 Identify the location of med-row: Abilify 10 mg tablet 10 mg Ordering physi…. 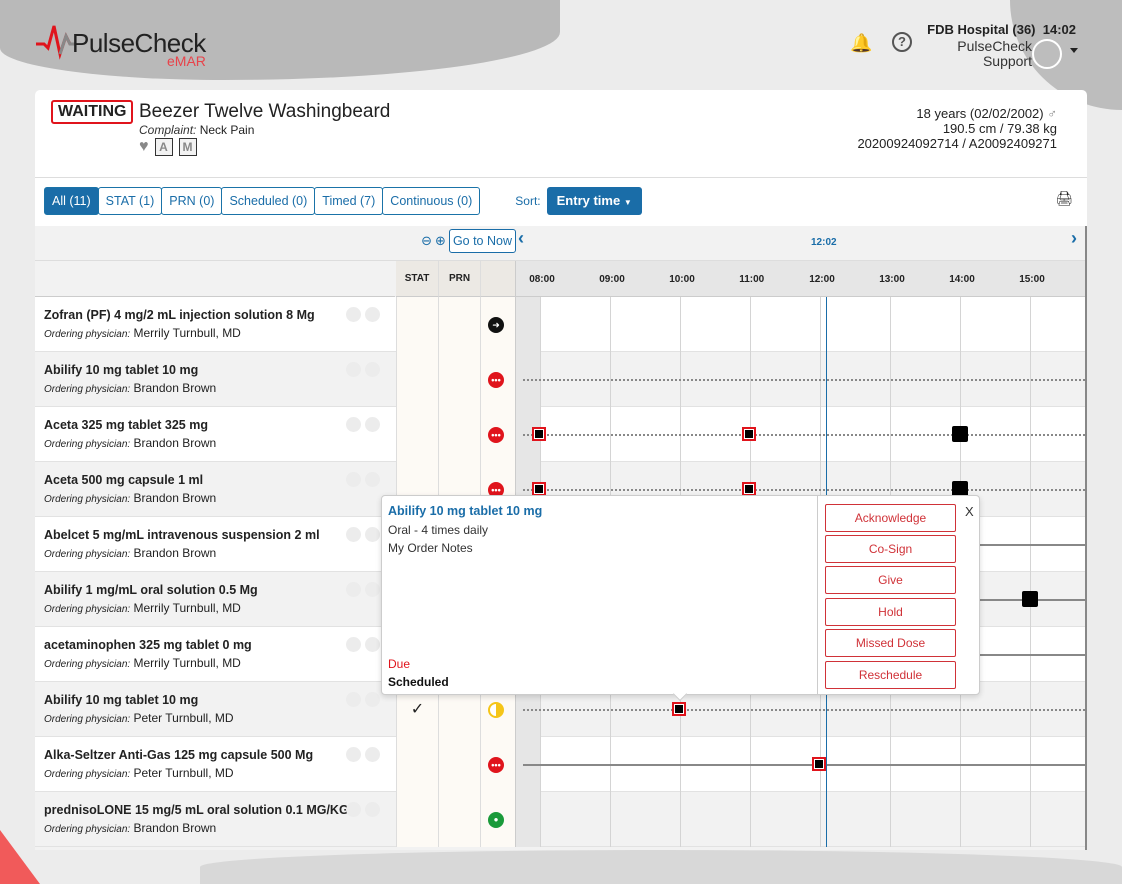
(560, 379).